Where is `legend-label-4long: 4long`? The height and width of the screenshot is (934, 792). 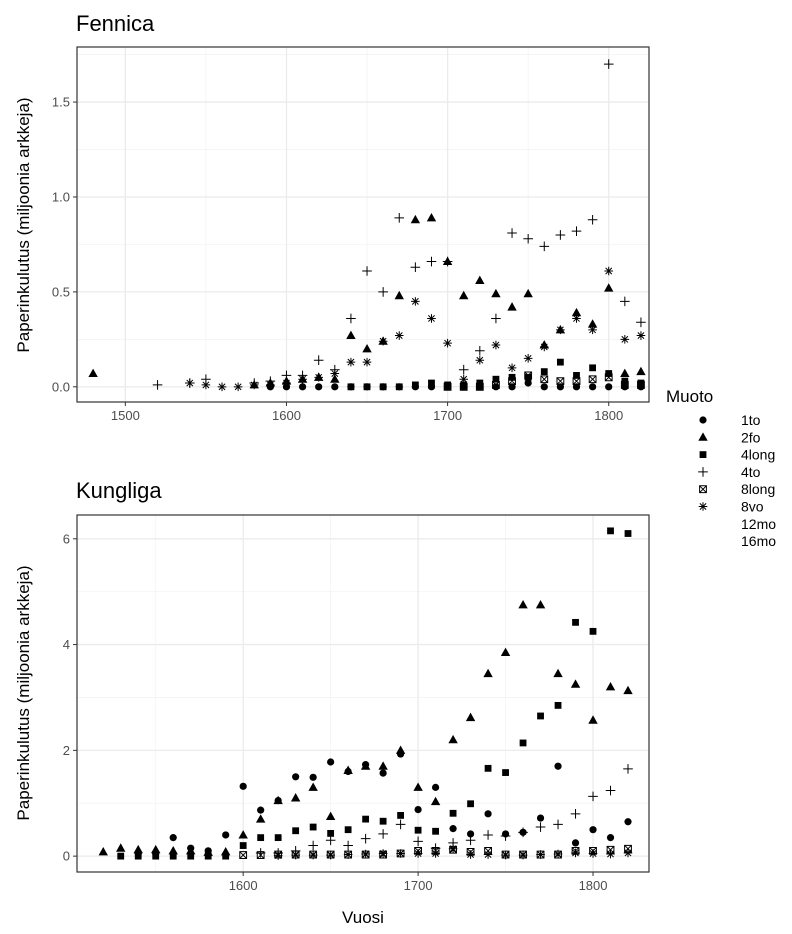
legend-label-4long: 4long is located at coordinates (758, 455).